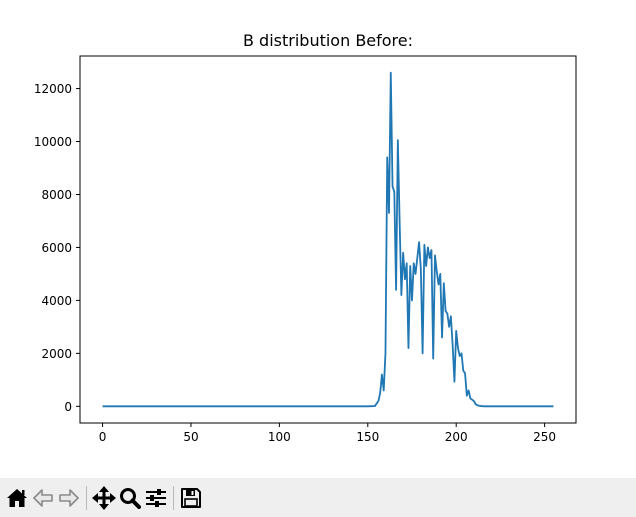 The height and width of the screenshot is (517, 636). I want to click on back-button, so click(43, 498).